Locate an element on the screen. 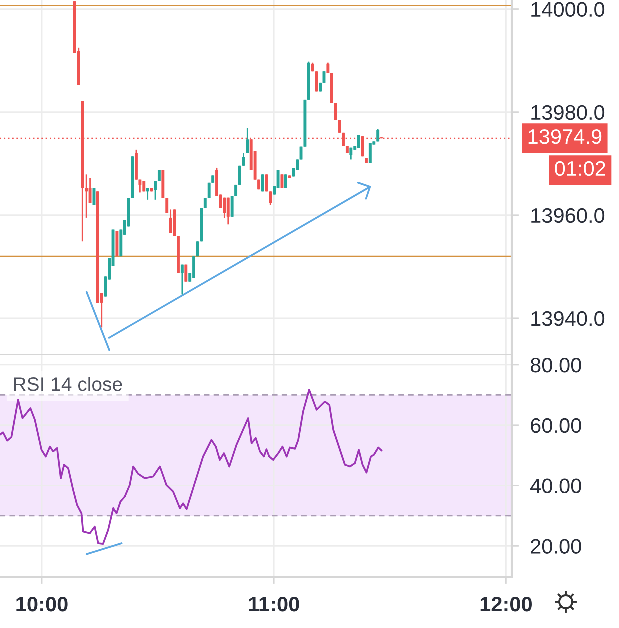  text: 01:02 is located at coordinates (580, 168).